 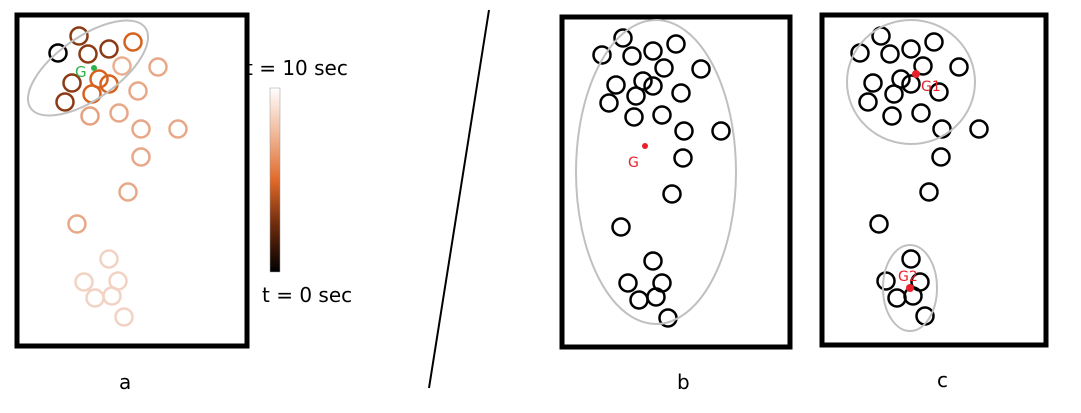 I want to click on panel-c-cluster2-ellipse, so click(x=910, y=288).